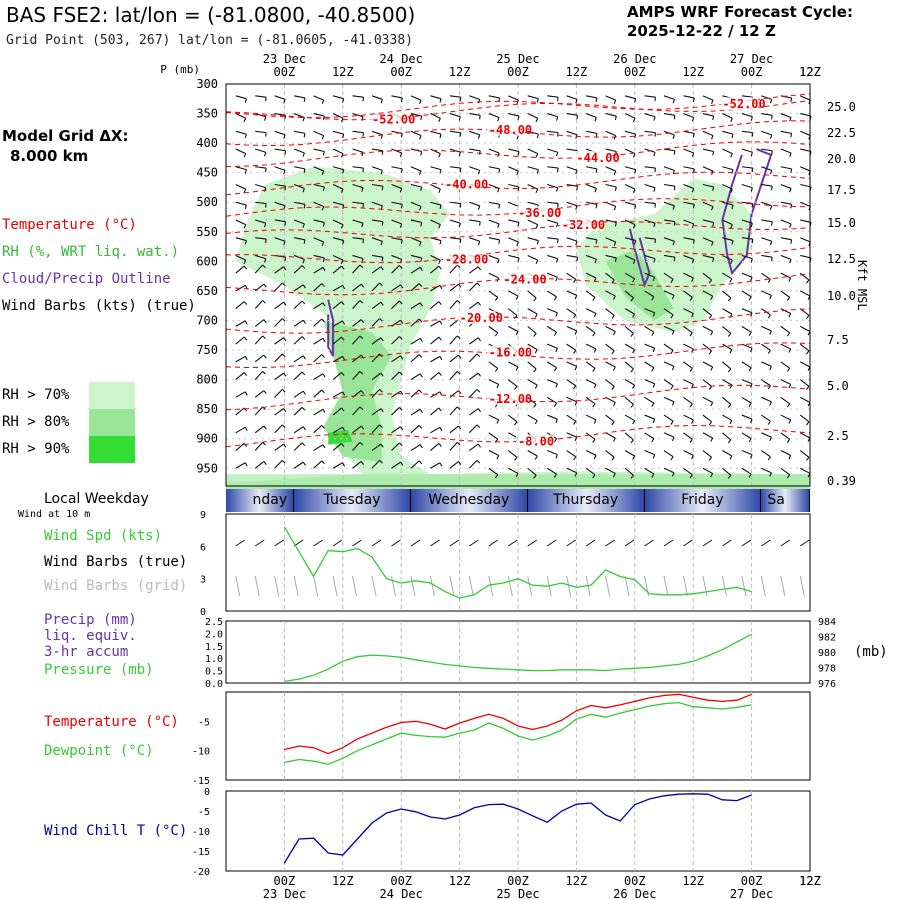 Image resolution: width=900 pixels, height=900 pixels. What do you see at coordinates (207, 380) in the screenshot?
I see `pressure-tick-label: 800` at bounding box center [207, 380].